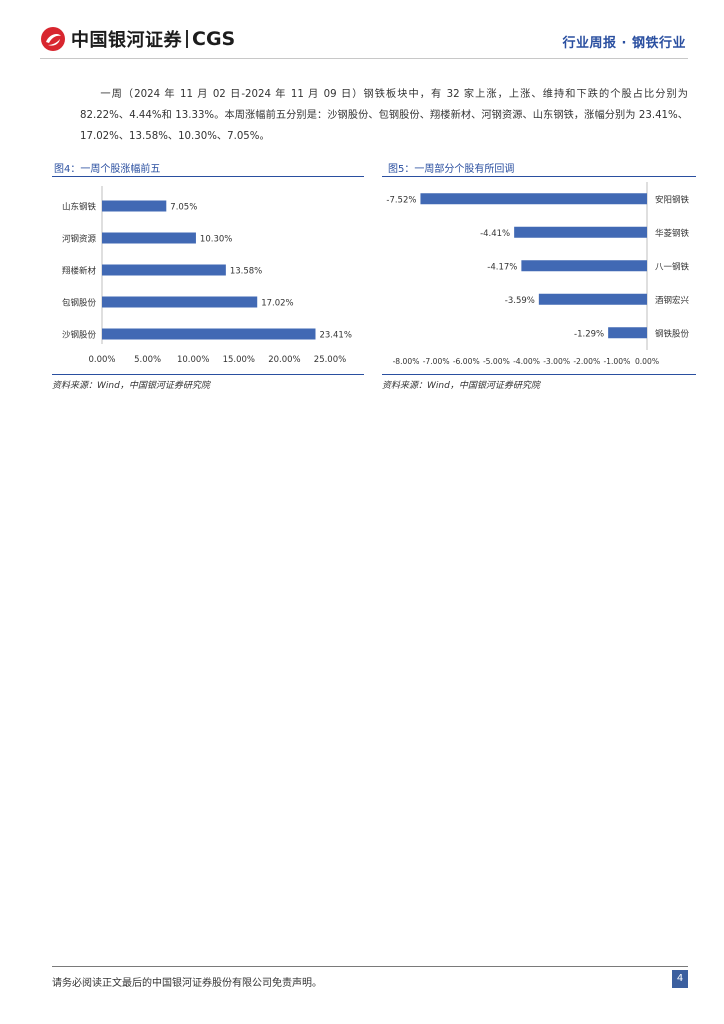  I want to click on figure-5-title: 图5：一周部分个股有所回调, so click(451, 169).